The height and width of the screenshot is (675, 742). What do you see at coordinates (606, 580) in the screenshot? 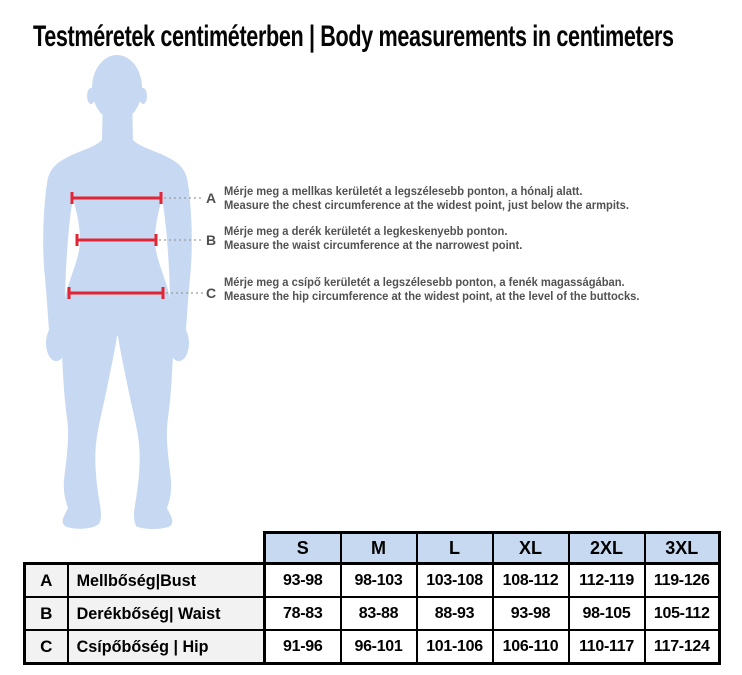
I see `bust-2xl: 112-119` at bounding box center [606, 580].